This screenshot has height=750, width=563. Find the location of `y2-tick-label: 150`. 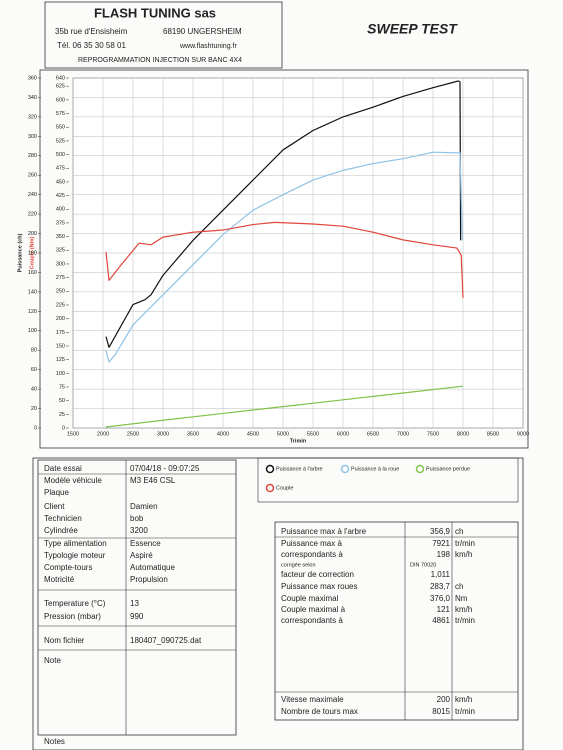

y2-tick-label: 150 is located at coordinates (60, 346).